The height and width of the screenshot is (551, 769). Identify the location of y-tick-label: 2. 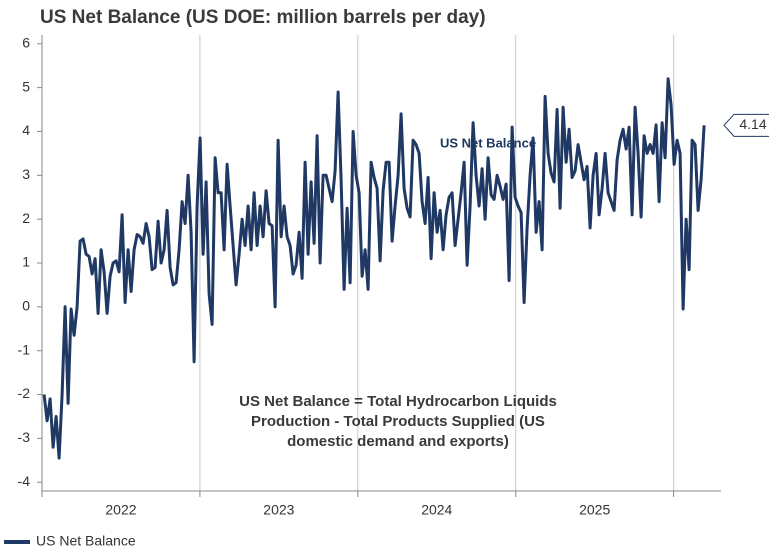
(26, 218).